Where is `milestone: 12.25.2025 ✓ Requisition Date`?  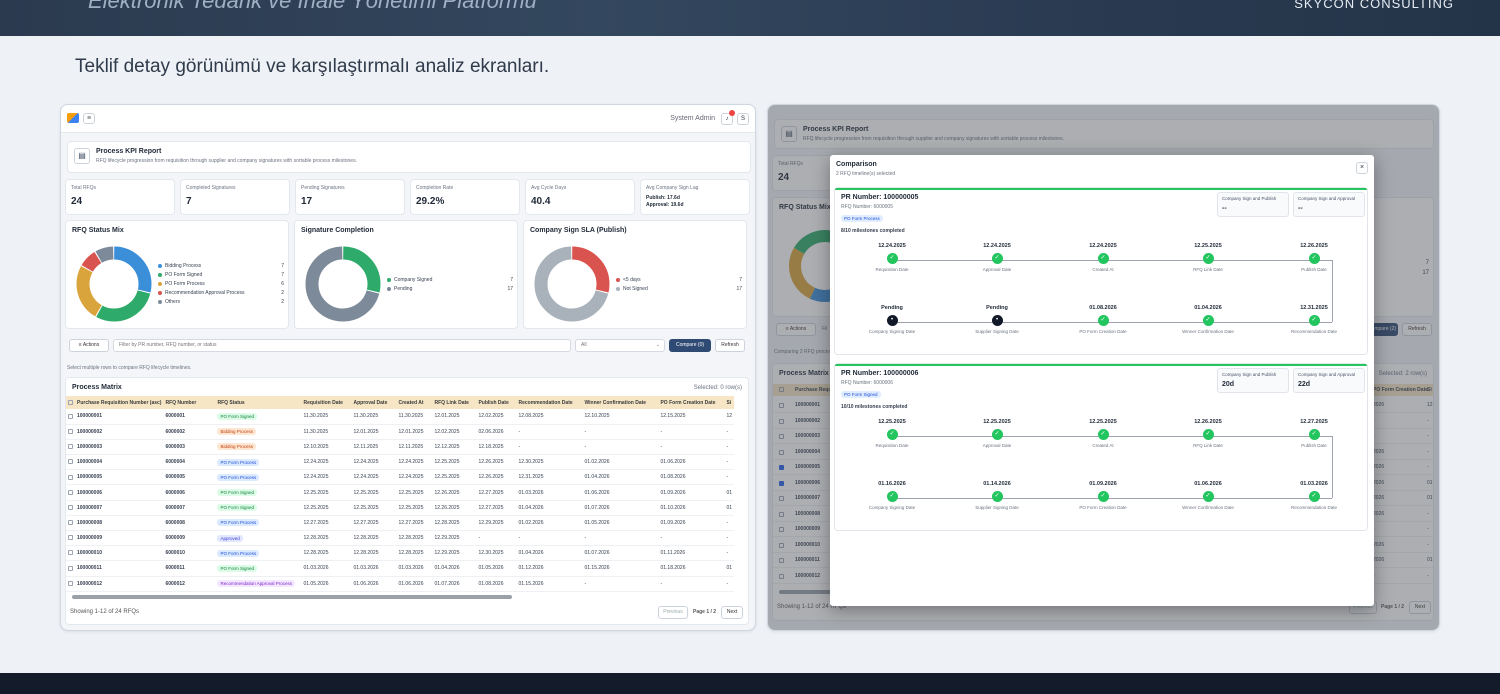 milestone: 12.25.2025 ✓ Requisition Date is located at coordinates (892, 434).